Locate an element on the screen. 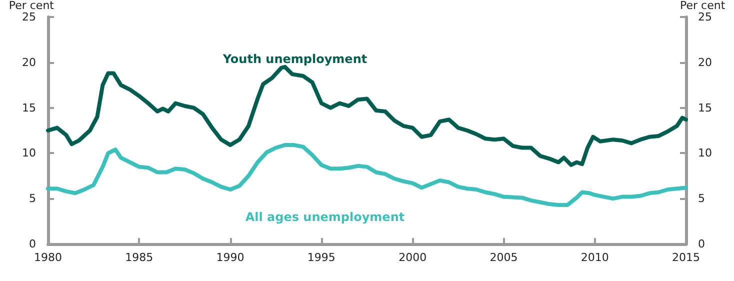 The image size is (734, 281). x-tick-label: 1980 is located at coordinates (48, 257).